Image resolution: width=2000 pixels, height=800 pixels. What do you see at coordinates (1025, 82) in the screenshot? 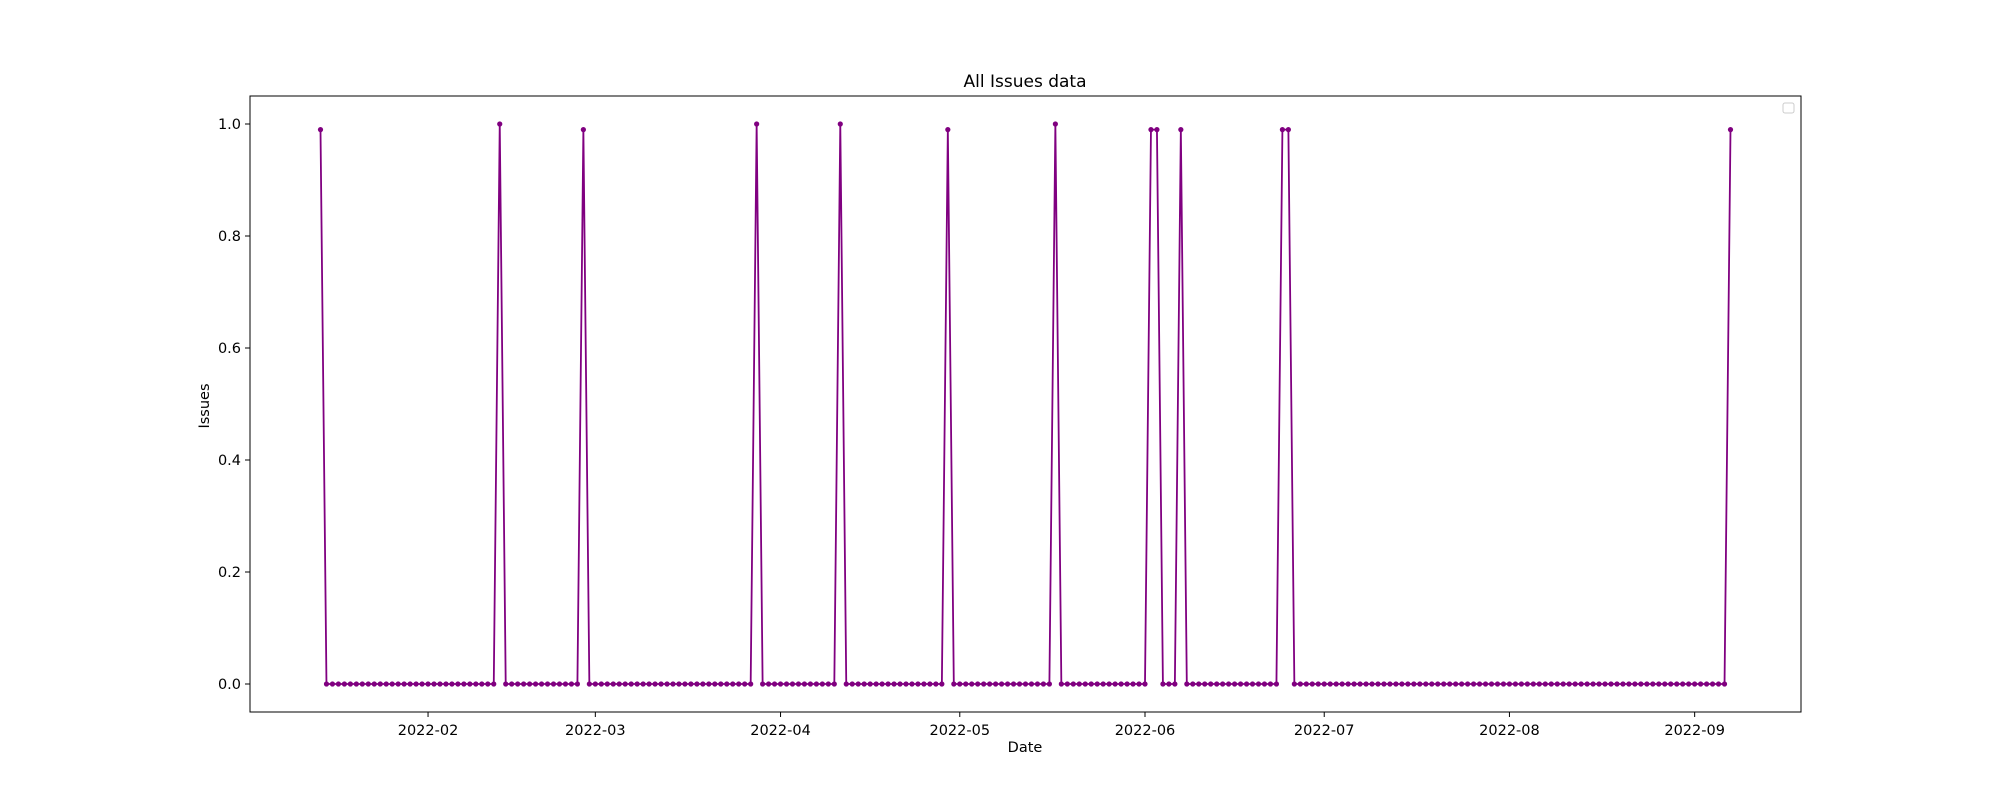
I see `chart-title: All Issues data` at bounding box center [1025, 82].